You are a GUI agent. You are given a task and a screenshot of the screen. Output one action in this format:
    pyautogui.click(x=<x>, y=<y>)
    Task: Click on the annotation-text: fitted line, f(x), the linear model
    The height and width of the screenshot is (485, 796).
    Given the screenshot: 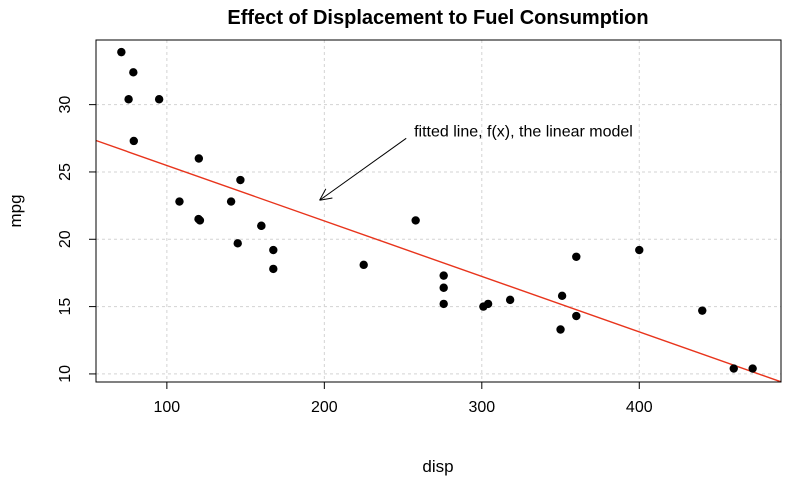 What is the action you would take?
    pyautogui.click(x=523, y=132)
    